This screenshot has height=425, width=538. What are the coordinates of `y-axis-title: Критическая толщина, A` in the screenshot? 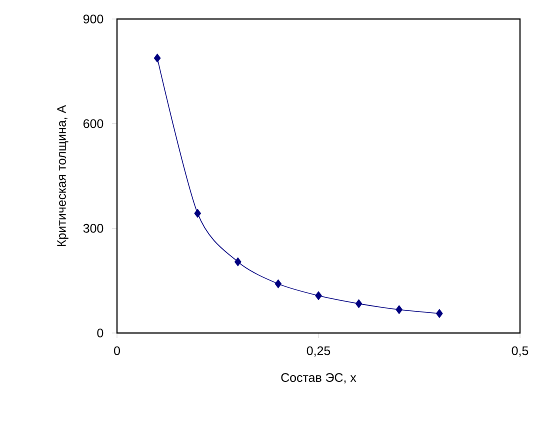 It's located at (62, 175).